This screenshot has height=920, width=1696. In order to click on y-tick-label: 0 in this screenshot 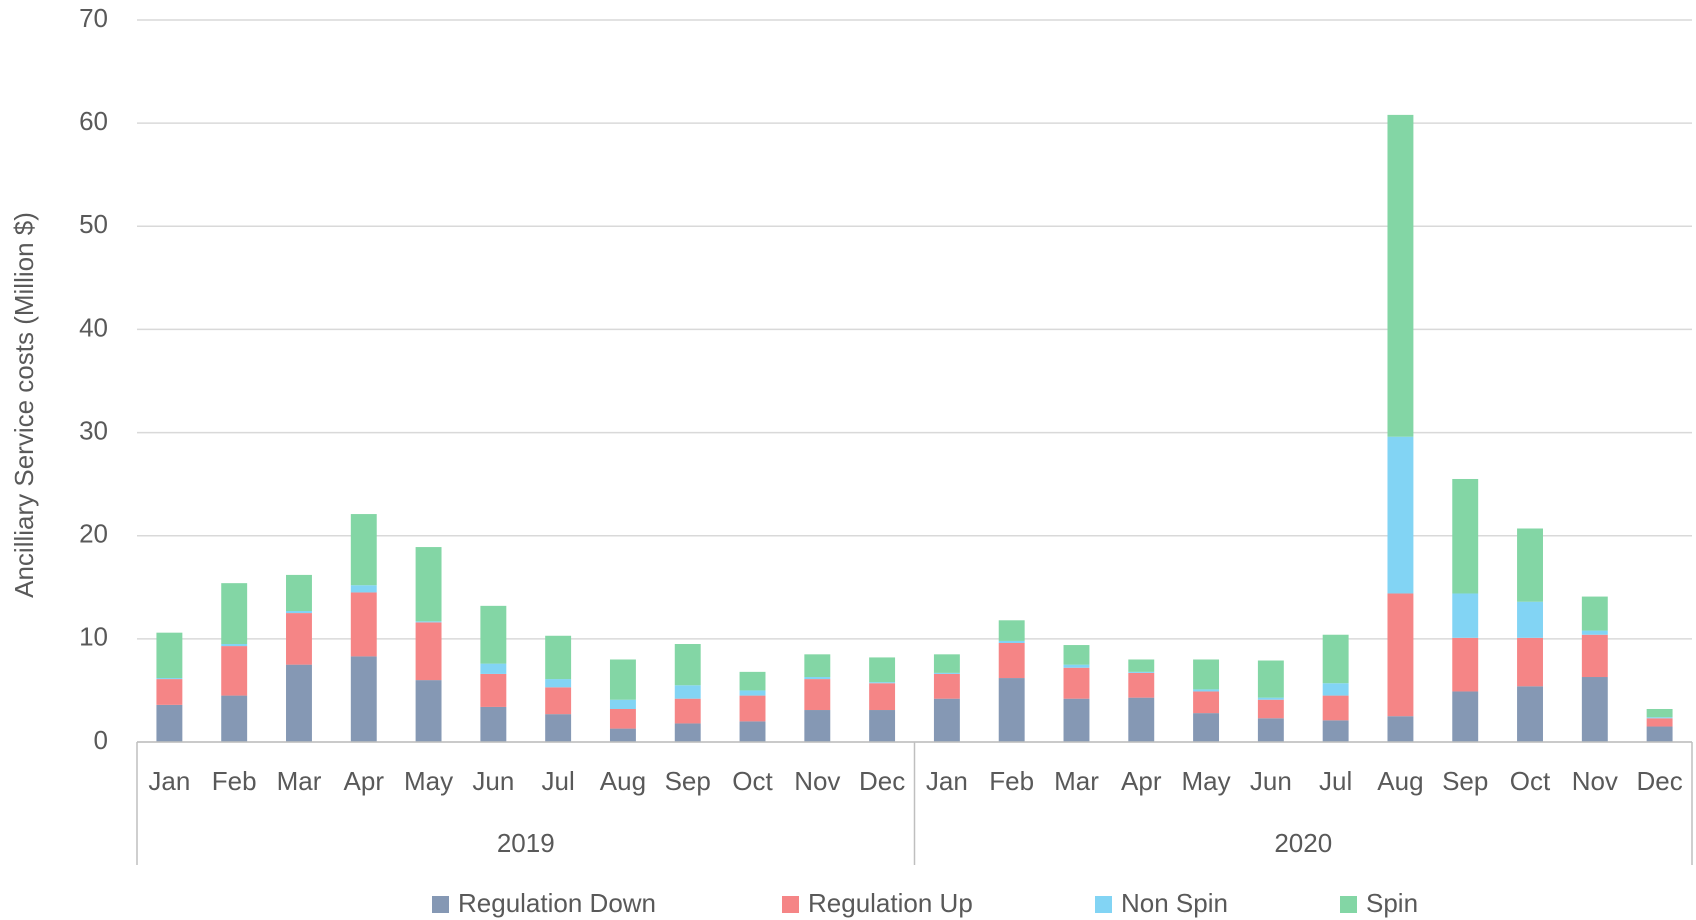, I will do `click(101, 740)`.